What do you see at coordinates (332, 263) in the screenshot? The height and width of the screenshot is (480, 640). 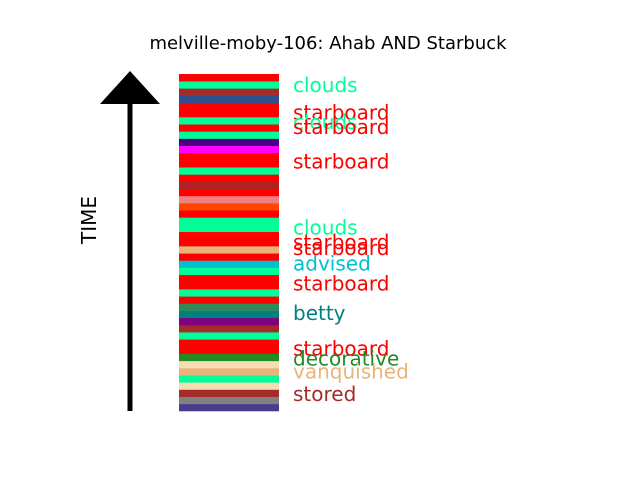 I see `term-label: advised` at bounding box center [332, 263].